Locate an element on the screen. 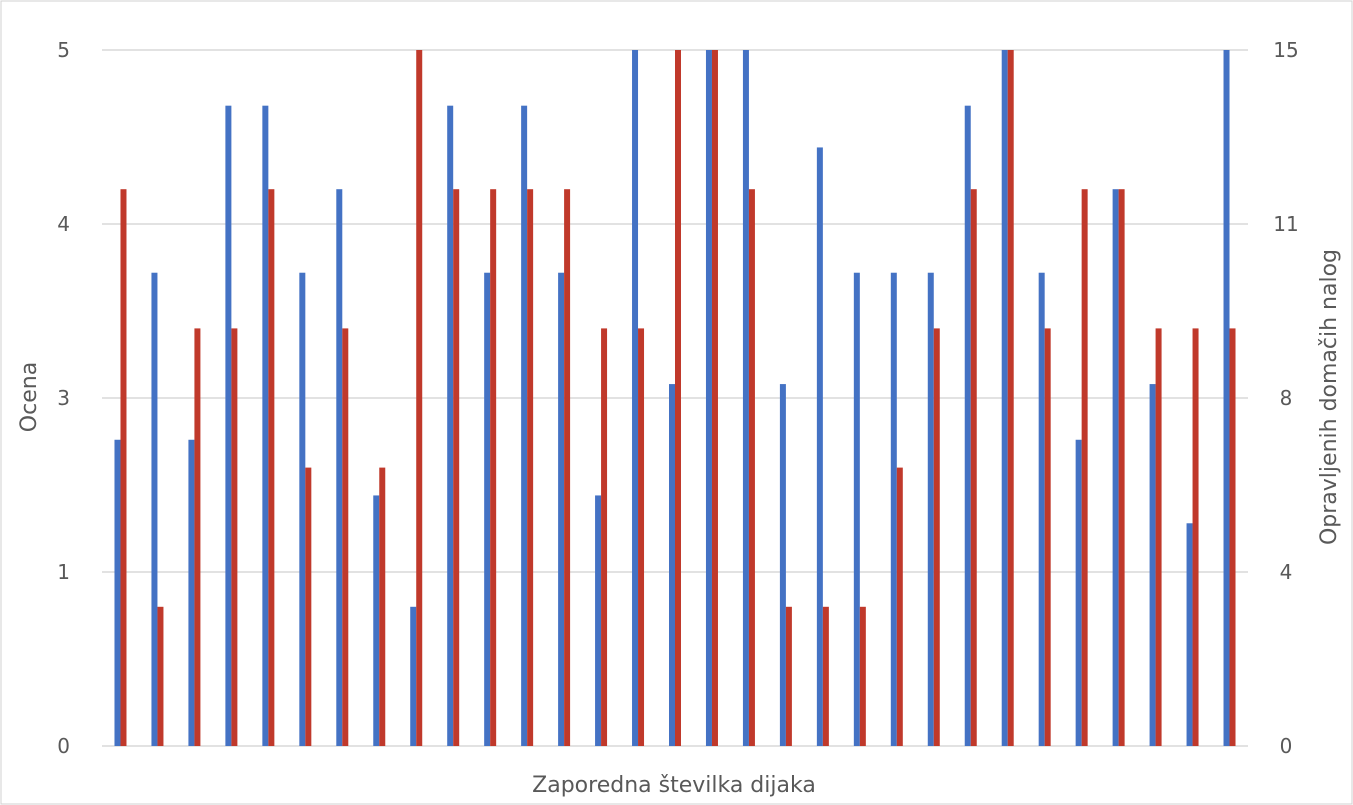 The width and height of the screenshot is (1353, 805). x-axis-title: Zaporedna številka dijaka is located at coordinates (674, 785).